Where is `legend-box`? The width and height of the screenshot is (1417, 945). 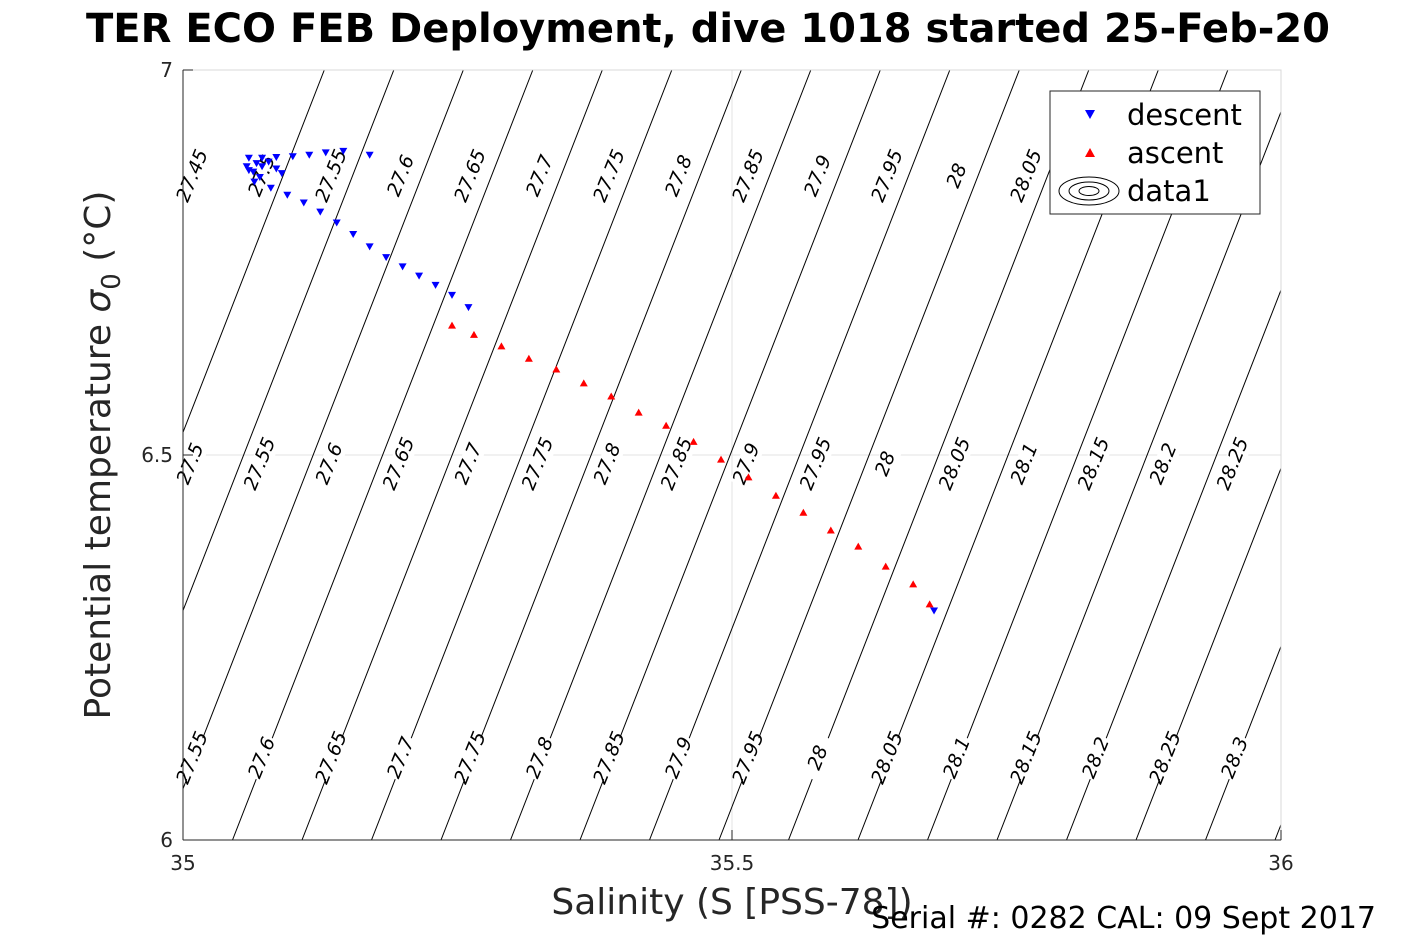 legend-box is located at coordinates (1155, 152).